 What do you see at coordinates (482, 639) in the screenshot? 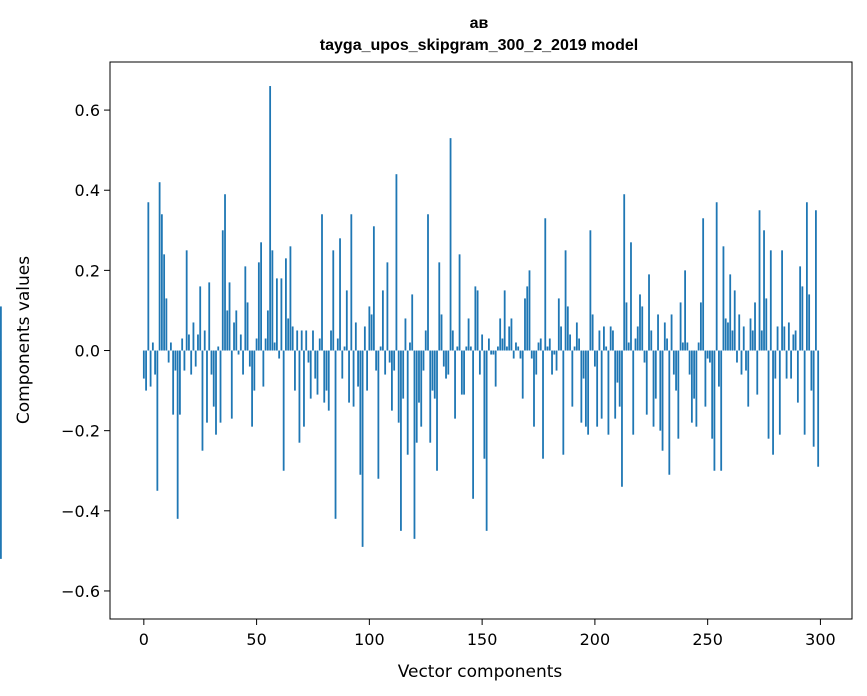
I see `x-tick-label: 150` at bounding box center [482, 639].